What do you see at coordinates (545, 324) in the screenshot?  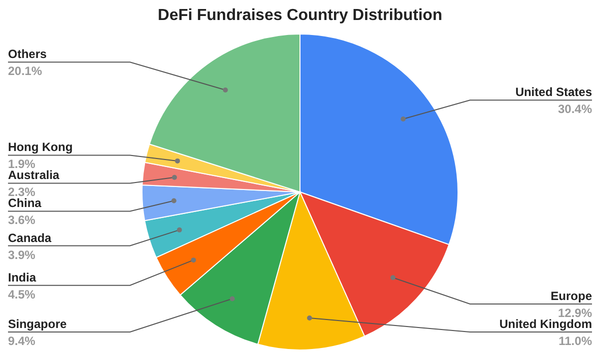 I see `slice-label: United Kingdom` at bounding box center [545, 324].